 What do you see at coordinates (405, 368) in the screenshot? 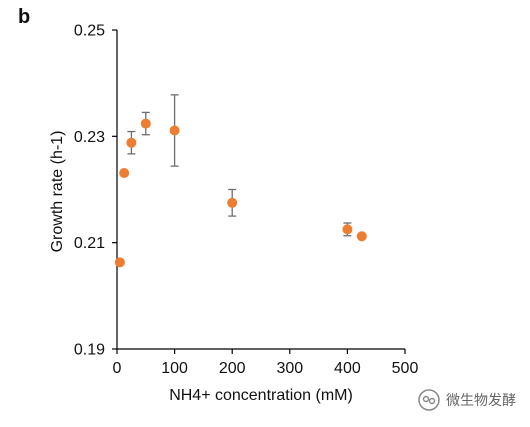
I see `x-tick-label: 500` at bounding box center [405, 368].